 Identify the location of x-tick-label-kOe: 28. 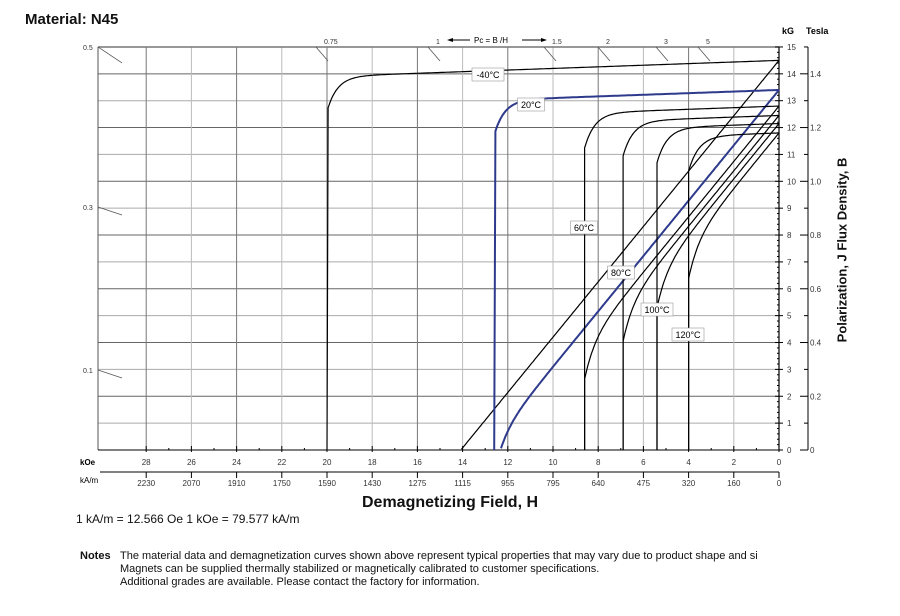
(146, 462).